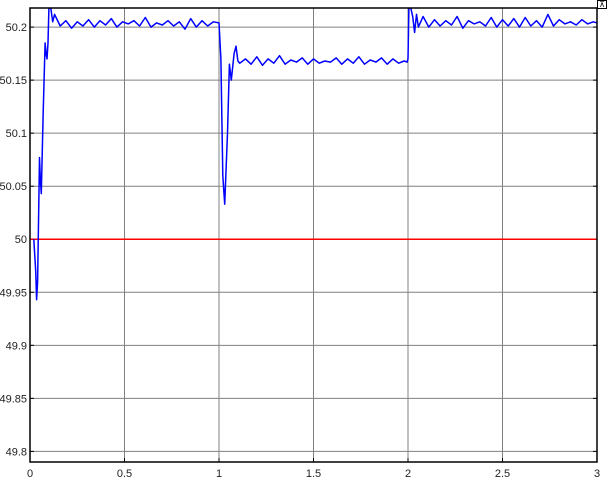  Describe the element at coordinates (124, 474) in the screenshot. I see `x-tick-label: 0.5` at that location.